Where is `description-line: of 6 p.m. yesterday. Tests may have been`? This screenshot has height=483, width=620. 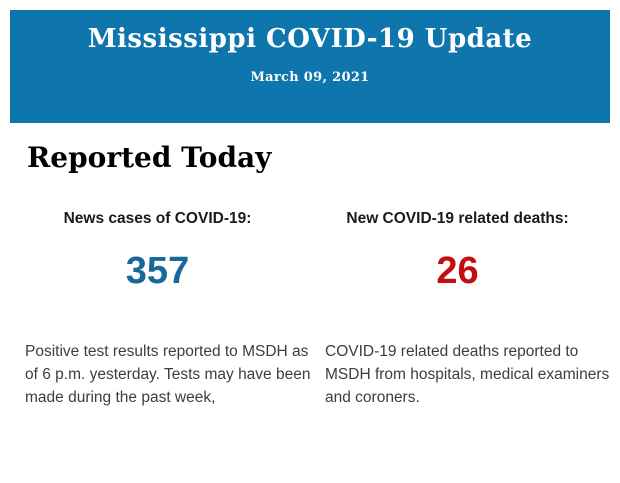
description-line: of 6 p.m. yesterday. Tests may have been is located at coordinates (168, 374).